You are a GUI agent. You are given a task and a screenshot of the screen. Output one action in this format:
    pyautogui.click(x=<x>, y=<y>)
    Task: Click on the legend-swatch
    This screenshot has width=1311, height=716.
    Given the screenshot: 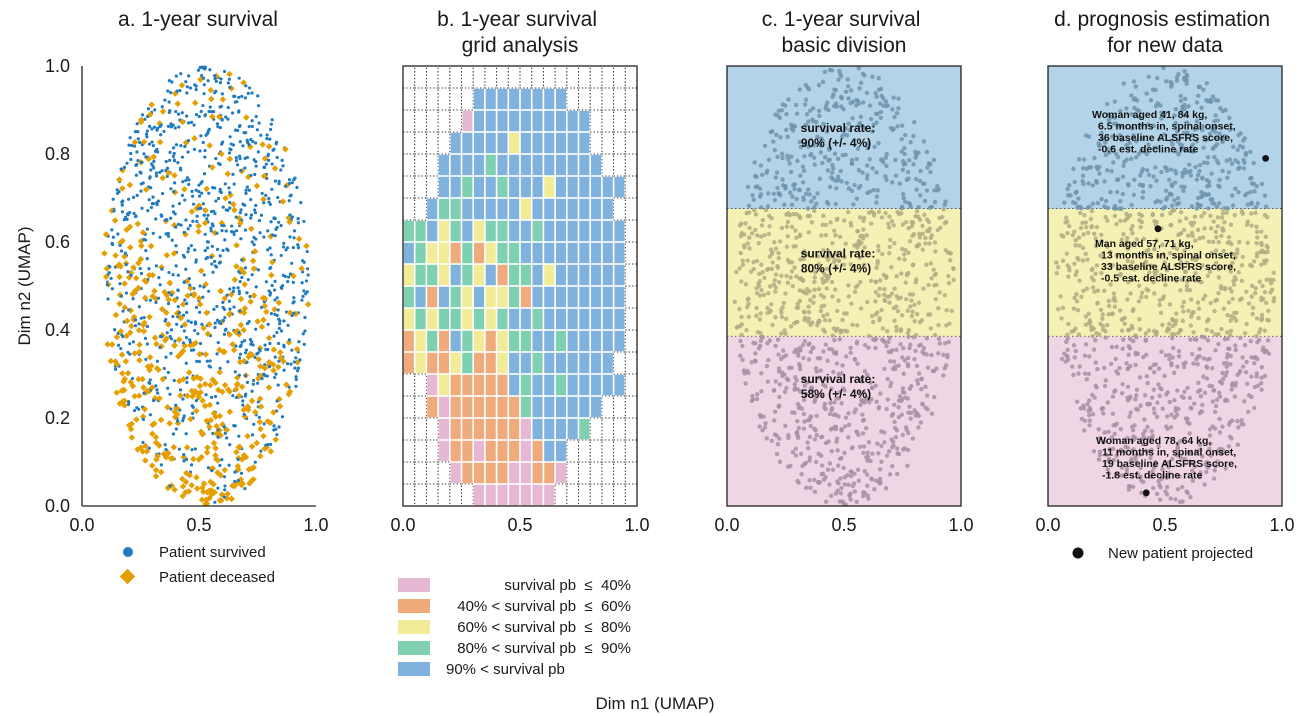 What is the action you would take?
    pyautogui.click(x=414, y=627)
    